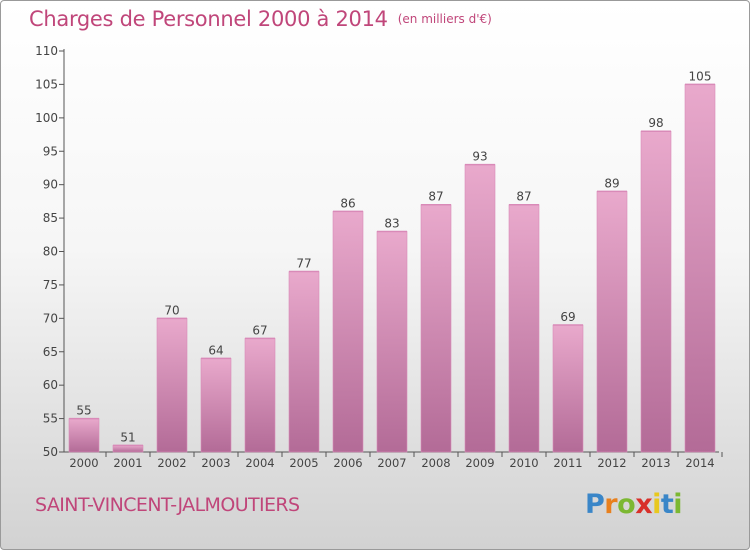 This screenshot has width=750, height=550. I want to click on y-tick-label: 65, so click(50, 352).